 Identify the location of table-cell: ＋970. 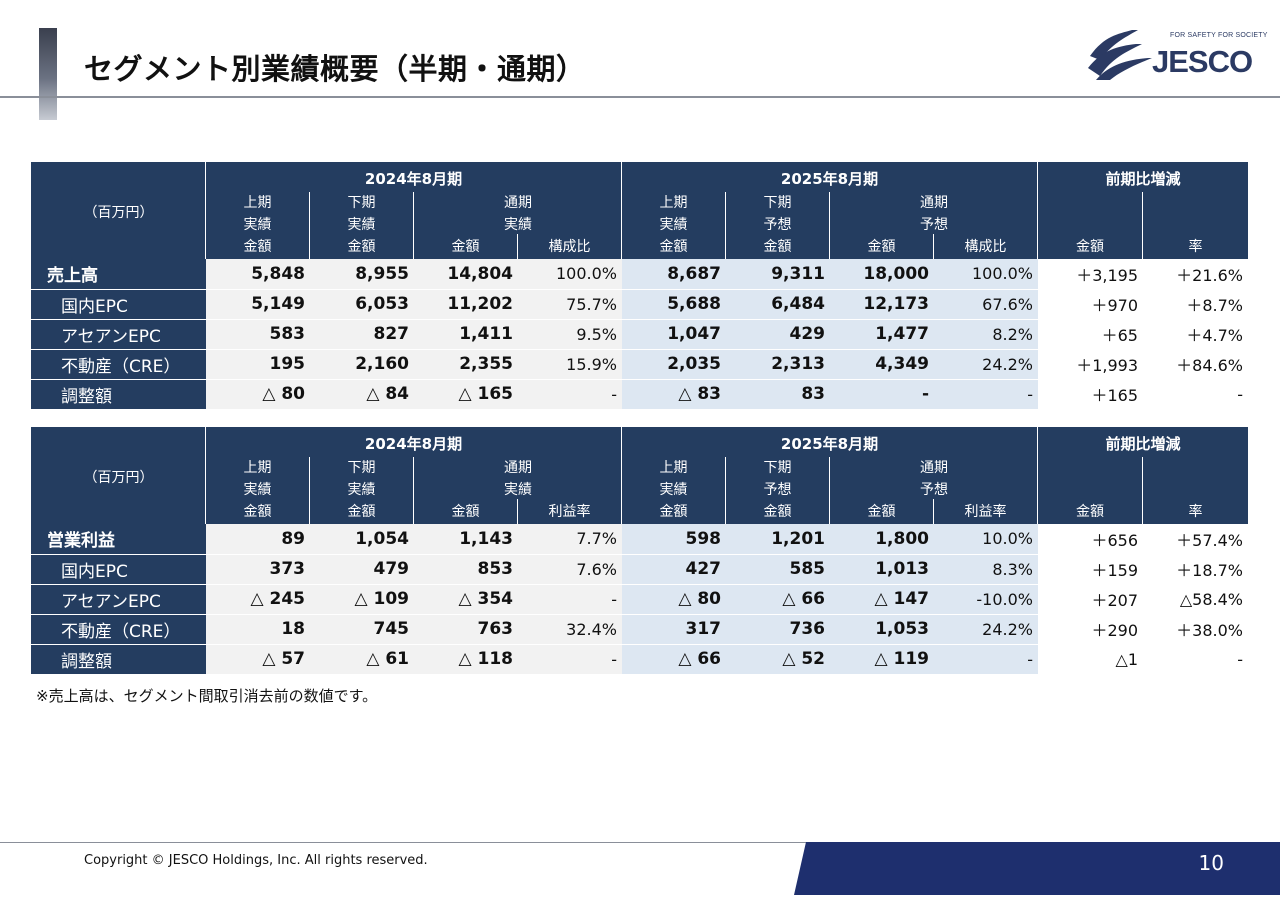
(1090, 304).